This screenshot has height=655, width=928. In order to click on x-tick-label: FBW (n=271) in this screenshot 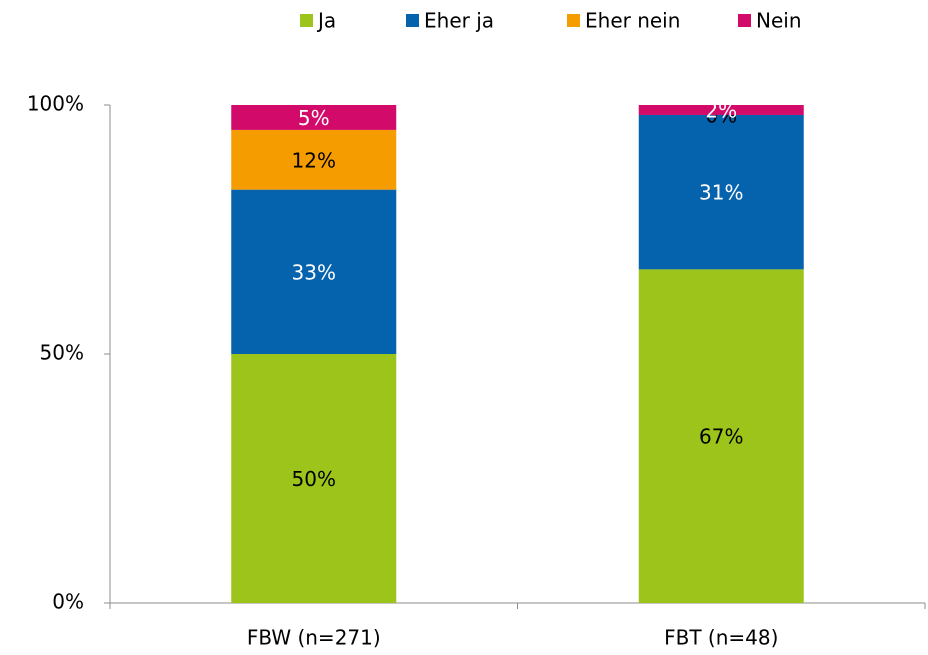, I will do `click(314, 638)`.